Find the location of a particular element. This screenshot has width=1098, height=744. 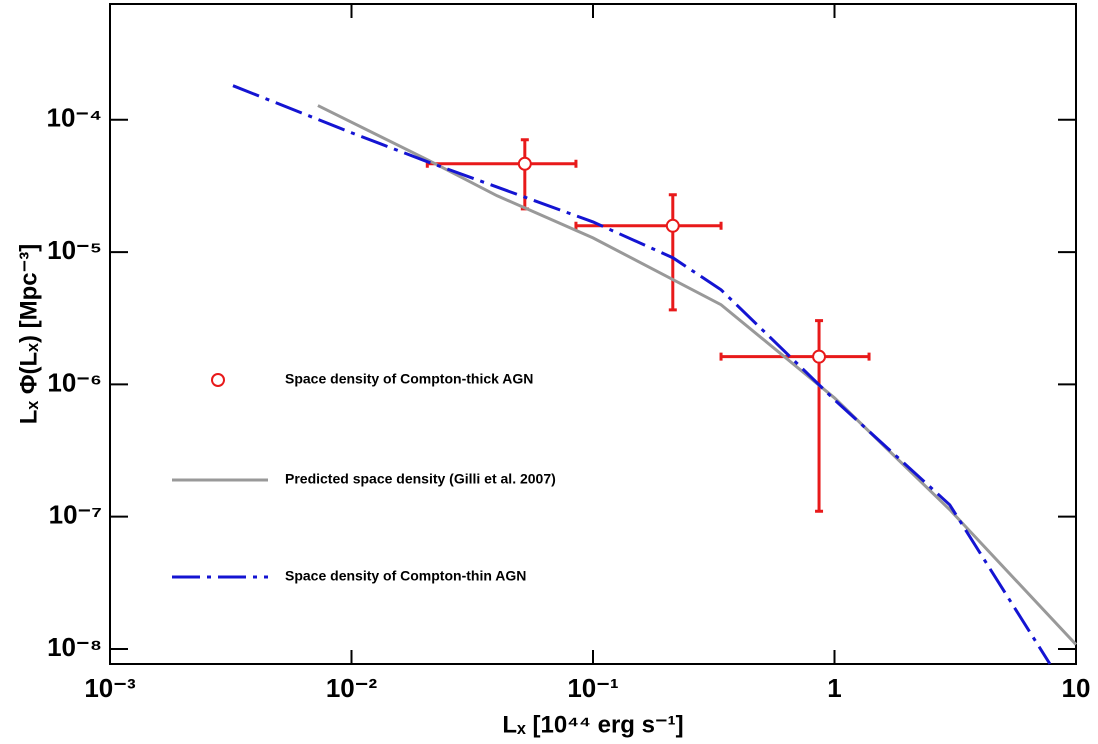

x-tick-label: 10⁻¹ is located at coordinates (592, 688).